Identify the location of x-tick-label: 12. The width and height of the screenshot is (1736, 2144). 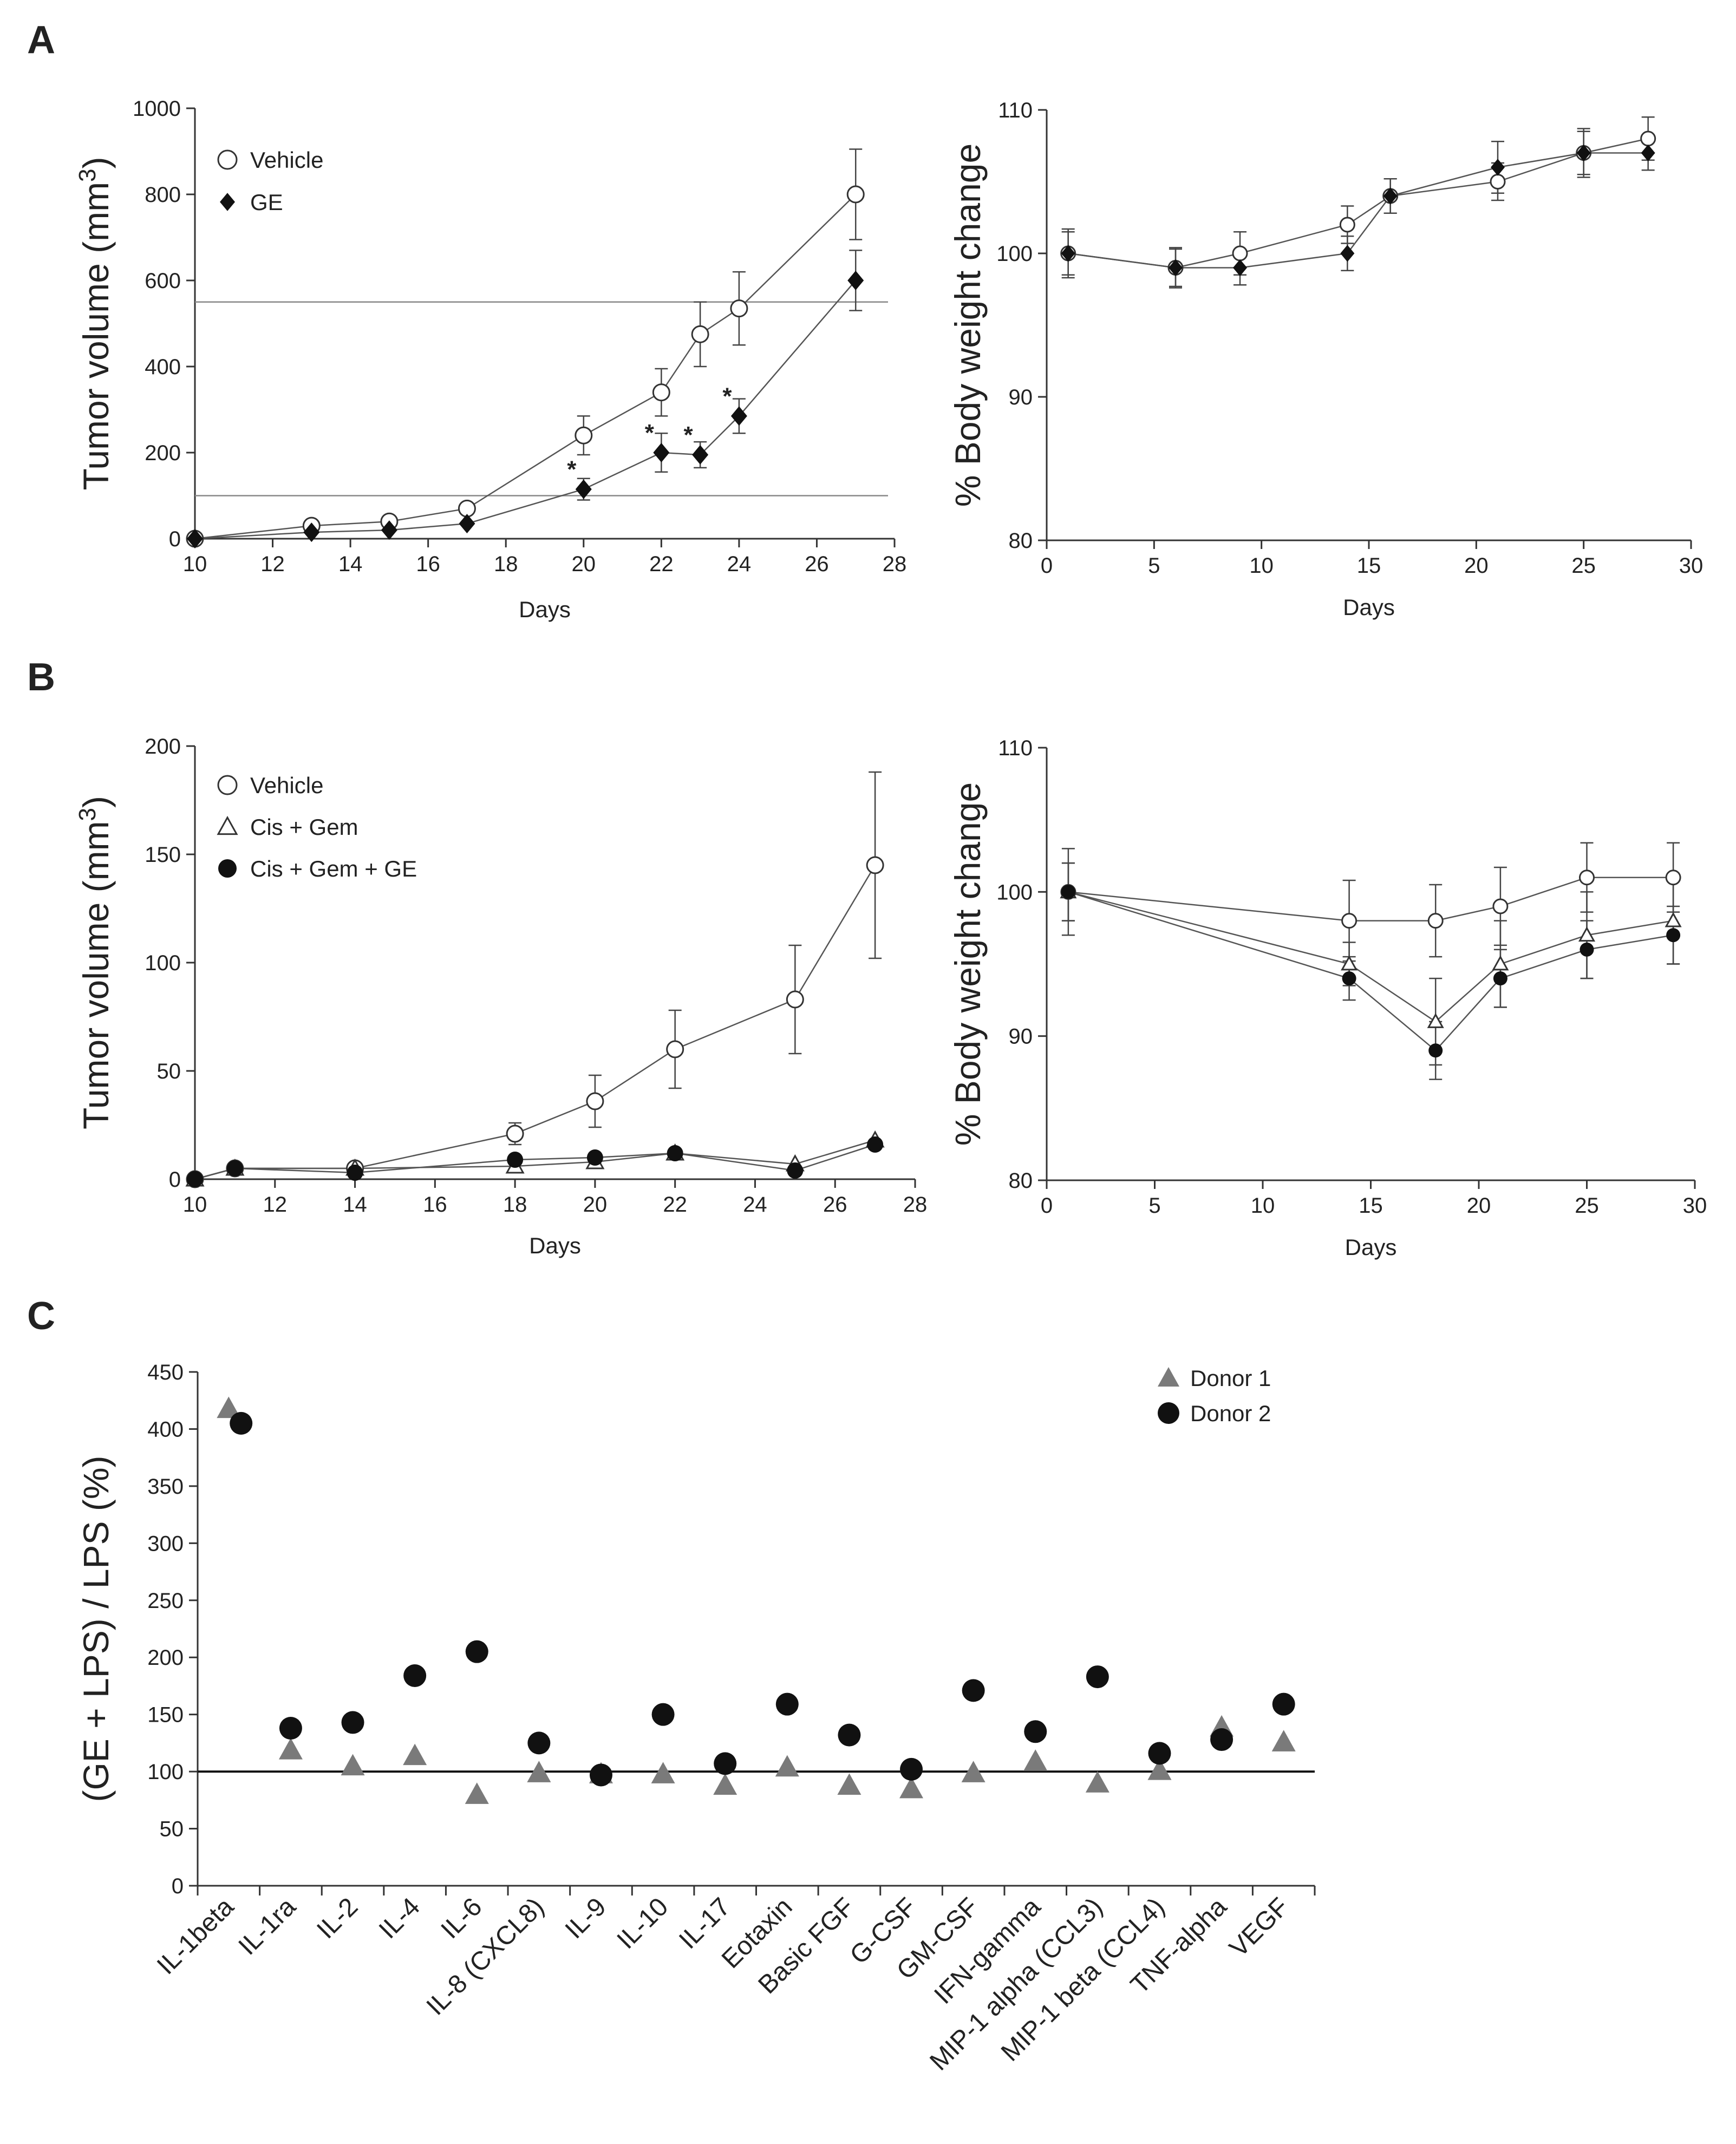
(272, 564).